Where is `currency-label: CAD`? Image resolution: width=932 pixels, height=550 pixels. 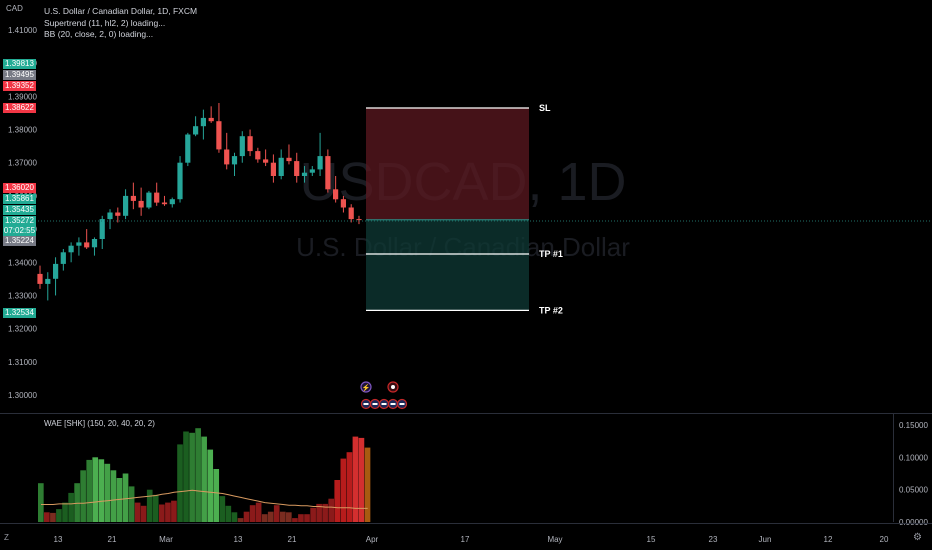
currency-label: CAD is located at coordinates (14, 8).